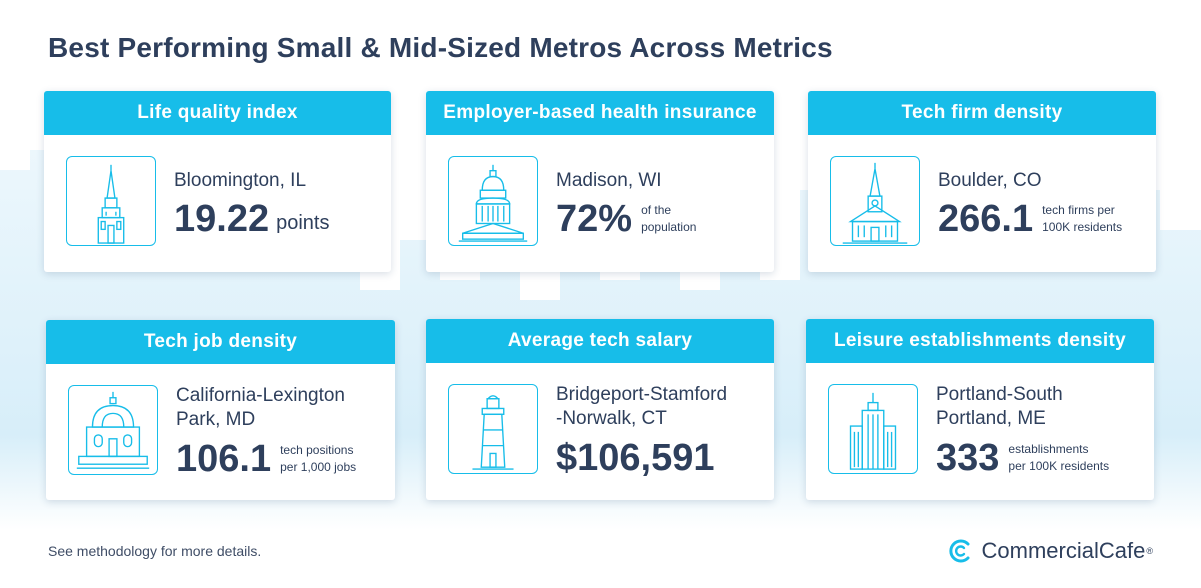  I want to click on card-header: Employer-based health insurance, so click(600, 113).